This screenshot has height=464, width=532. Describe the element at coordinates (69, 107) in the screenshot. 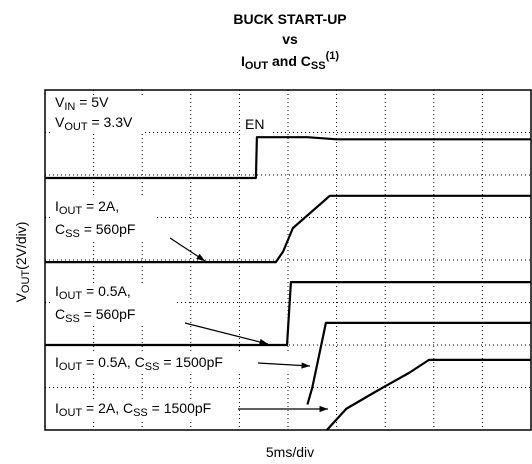

I see `text-part: IN` at that location.